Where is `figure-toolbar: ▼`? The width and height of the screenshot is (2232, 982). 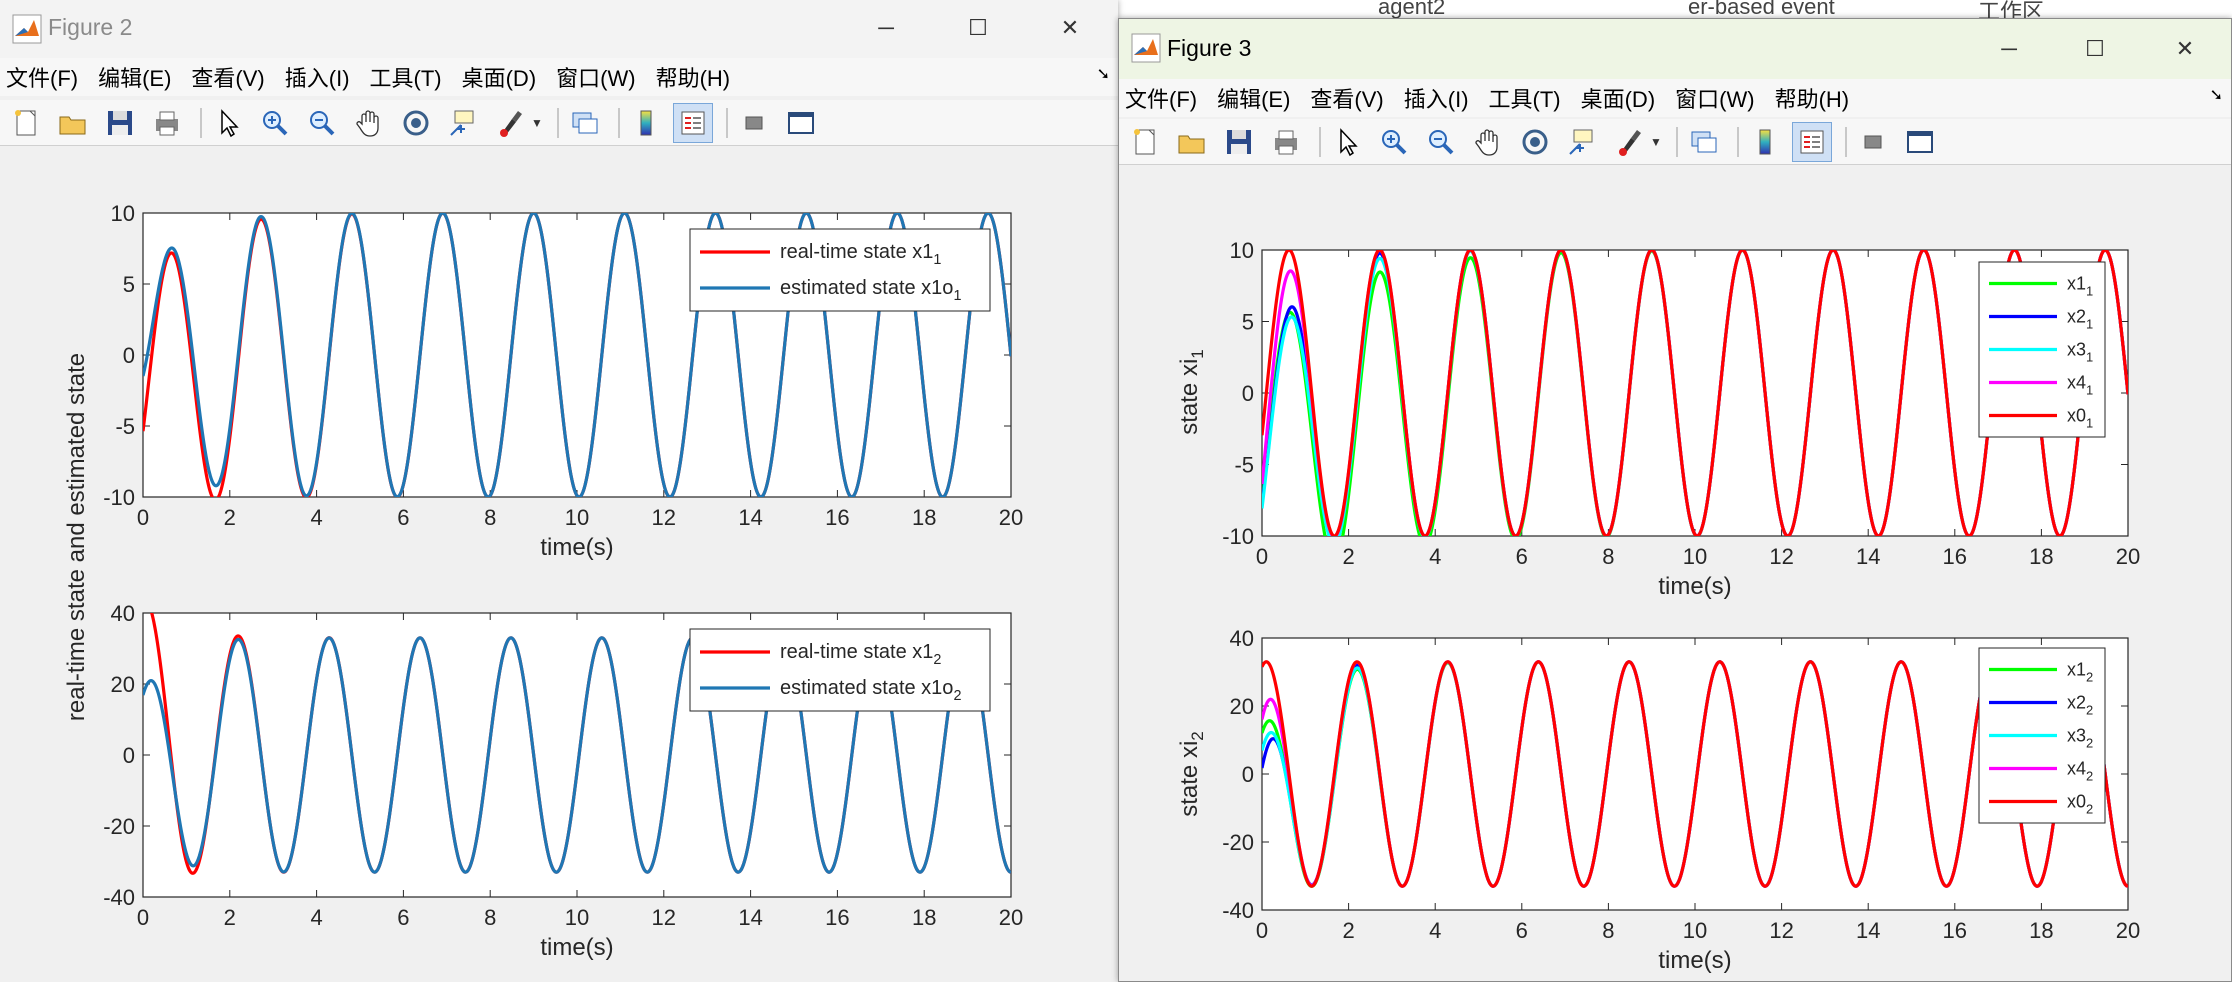 figure-toolbar: ▼ is located at coordinates (1675, 142).